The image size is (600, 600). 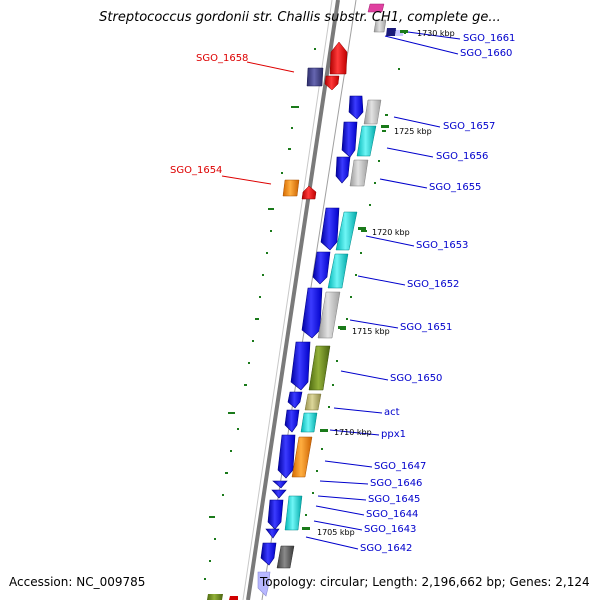 What do you see at coordinates (400, 466) in the screenshot?
I see `gene-label-sgo-1647: SGO_1647` at bounding box center [400, 466].